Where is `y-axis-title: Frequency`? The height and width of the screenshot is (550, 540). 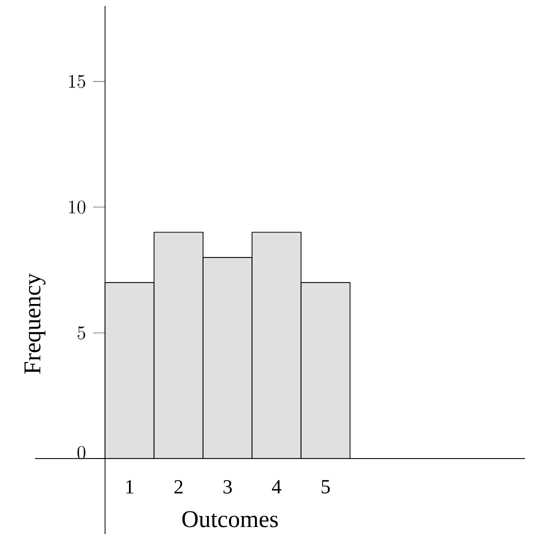 y-axis-title: Frequency is located at coordinates (35, 323).